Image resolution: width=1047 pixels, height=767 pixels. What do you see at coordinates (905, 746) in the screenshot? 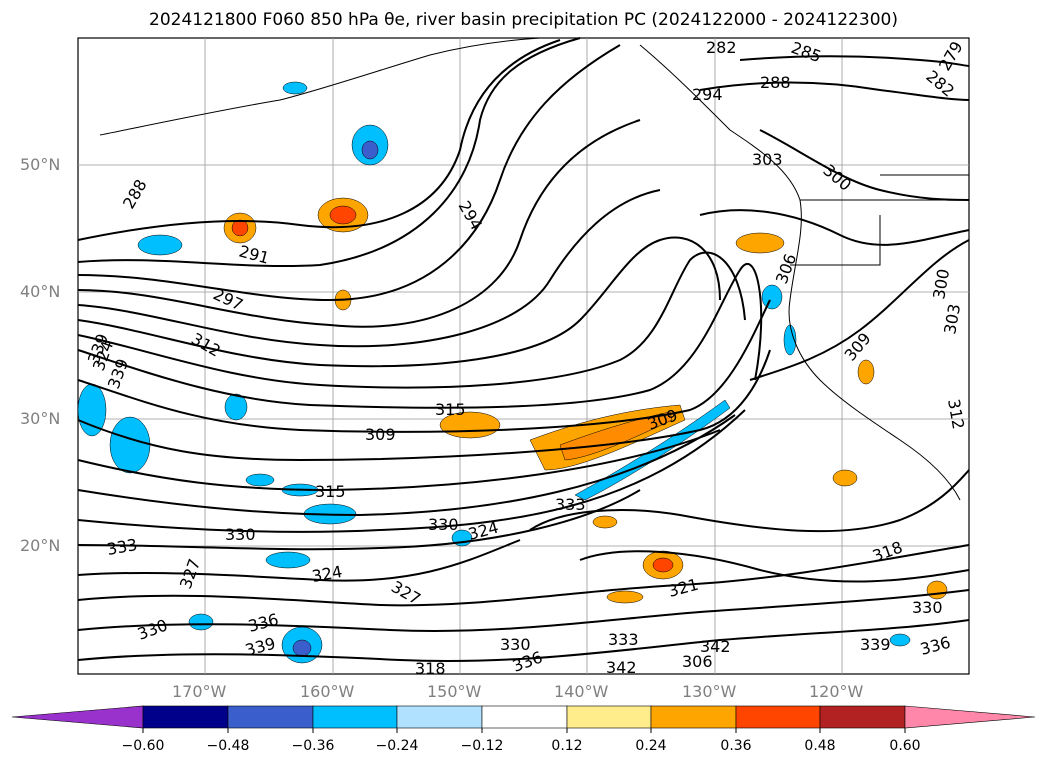
I see `colorbar-tick-label: 0.60` at bounding box center [905, 746].